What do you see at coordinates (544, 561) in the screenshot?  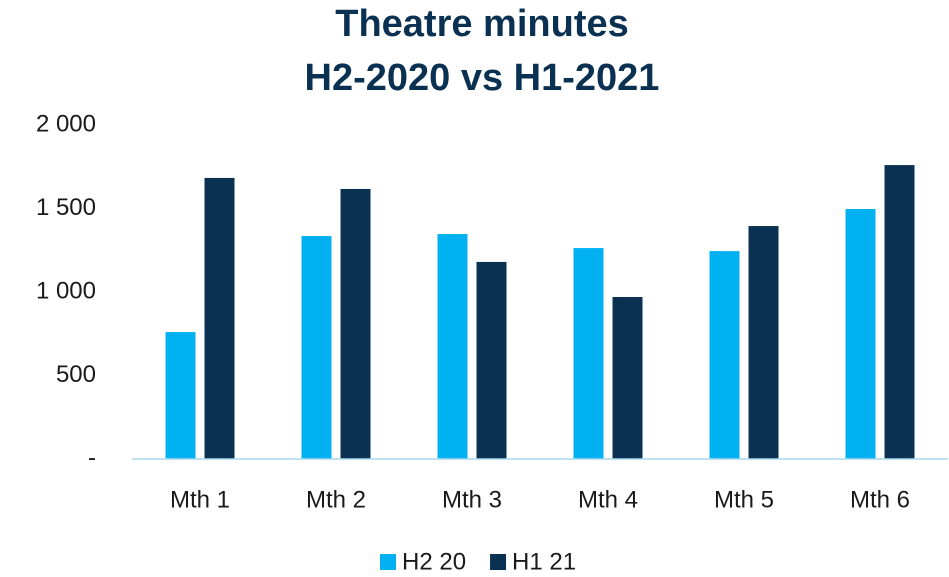 I see `legend-label: H1 21` at bounding box center [544, 561].